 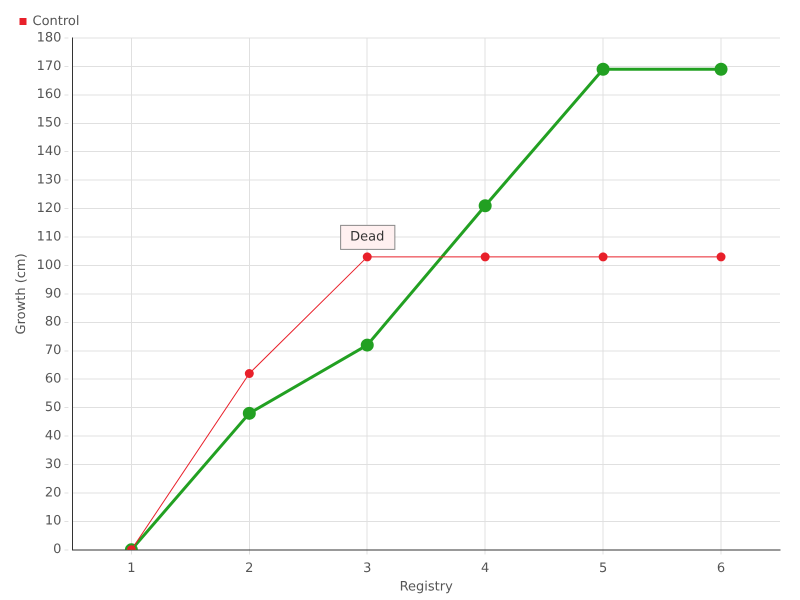 What do you see at coordinates (49, 66) in the screenshot?
I see `y-tick-label: 170` at bounding box center [49, 66].